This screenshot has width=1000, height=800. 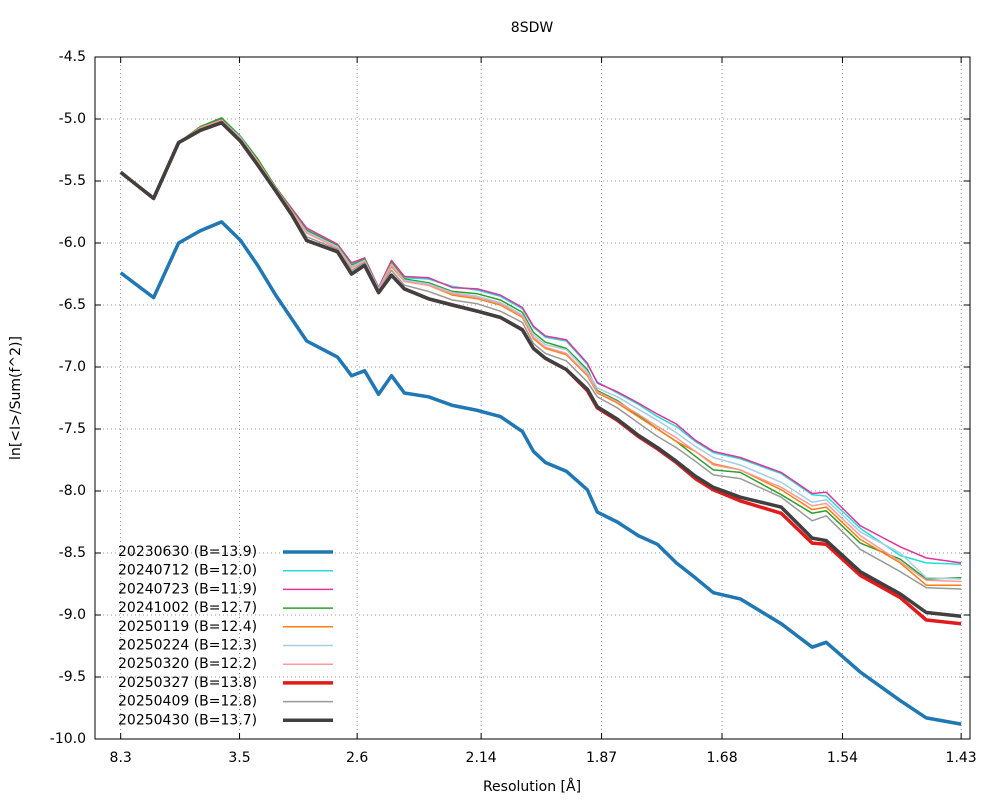 I want to click on y-tick-label: -8.5, so click(x=72, y=553).